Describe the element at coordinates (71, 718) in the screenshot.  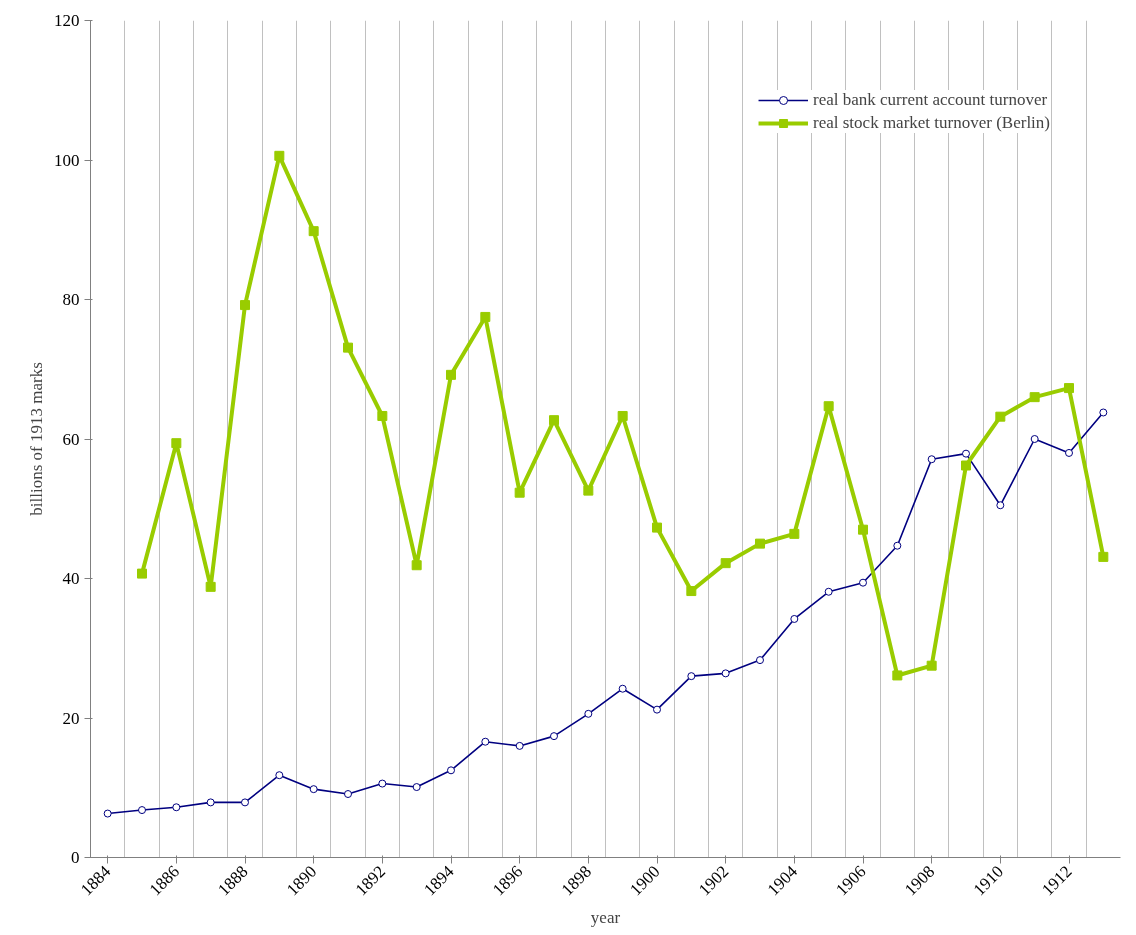
I see `y-tick-label: 20` at that location.